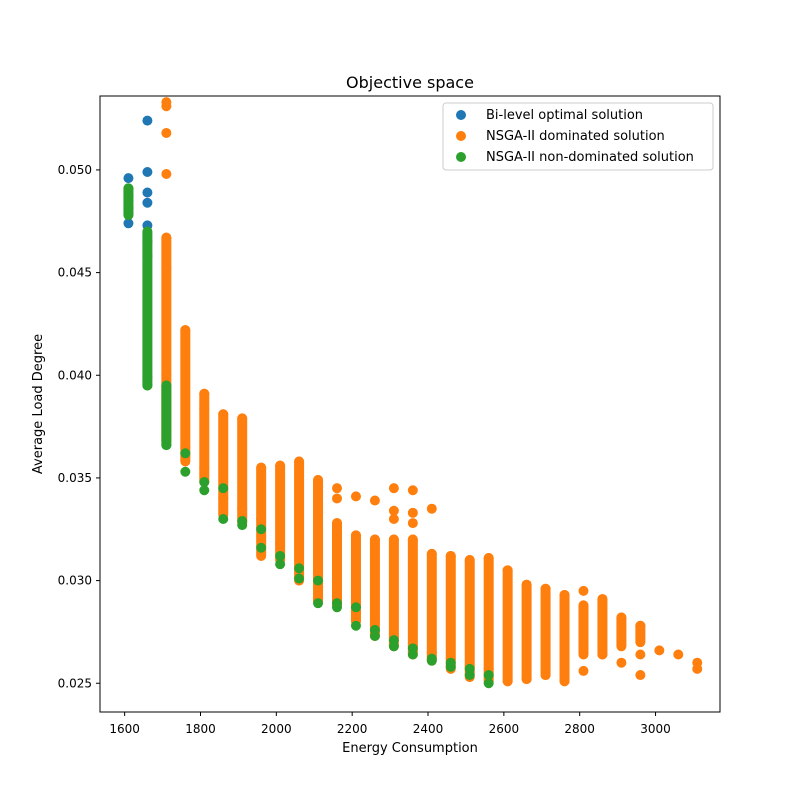 The height and width of the screenshot is (800, 800). What do you see at coordinates (390, 724) in the screenshot?
I see `x-axis-ticks: 1600 1800 2000 2200 2400 2600 2800 3000` at bounding box center [390, 724].